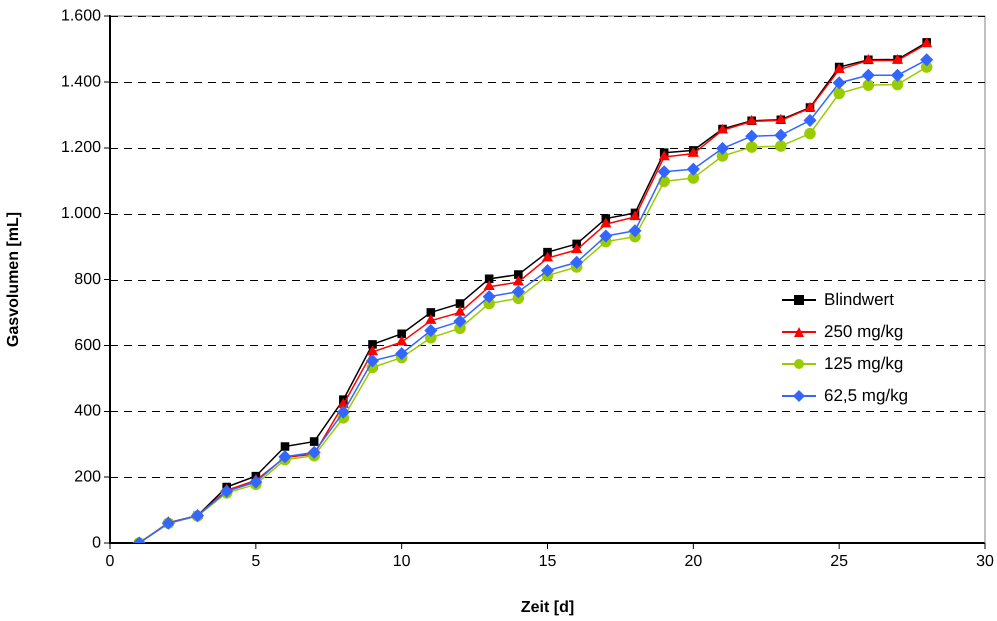  Describe the element at coordinates (866, 396) in the screenshot. I see `legend-label: 62,5 mg/kg` at that location.